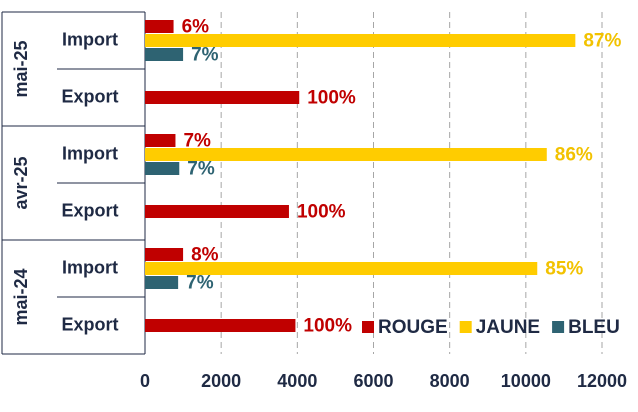 Image resolution: width=638 pixels, height=412 pixels. Describe the element at coordinates (574, 155) in the screenshot. I see `data-label: 86%` at that location.